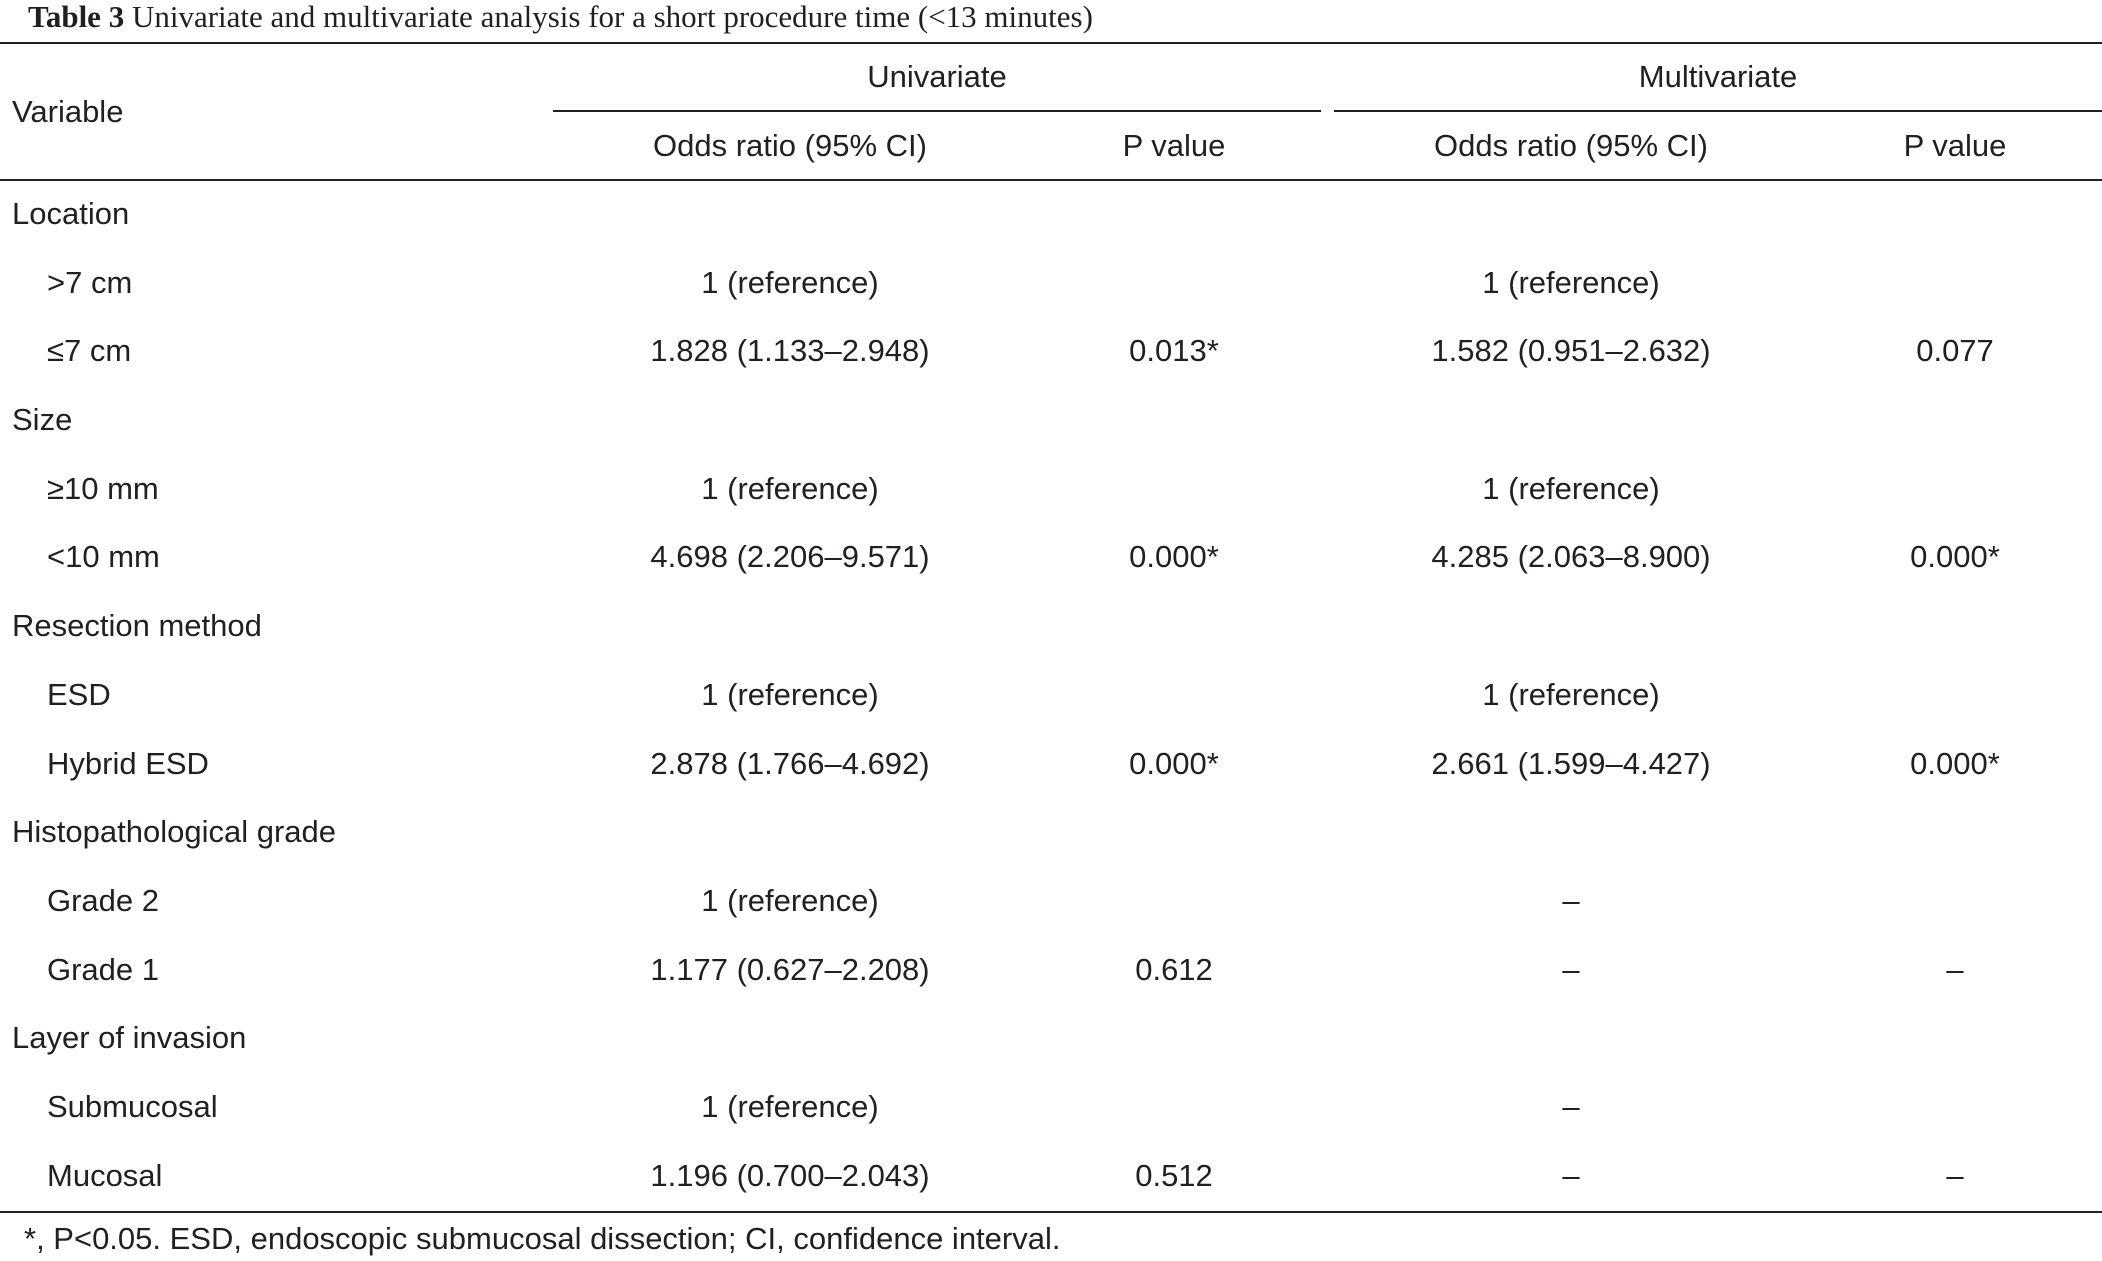 This screenshot has width=2102, height=1261. Describe the element at coordinates (790, 1175) in the screenshot. I see `cell-univariate-odds-ratio: 1.196 (0.700–2.043)` at that location.